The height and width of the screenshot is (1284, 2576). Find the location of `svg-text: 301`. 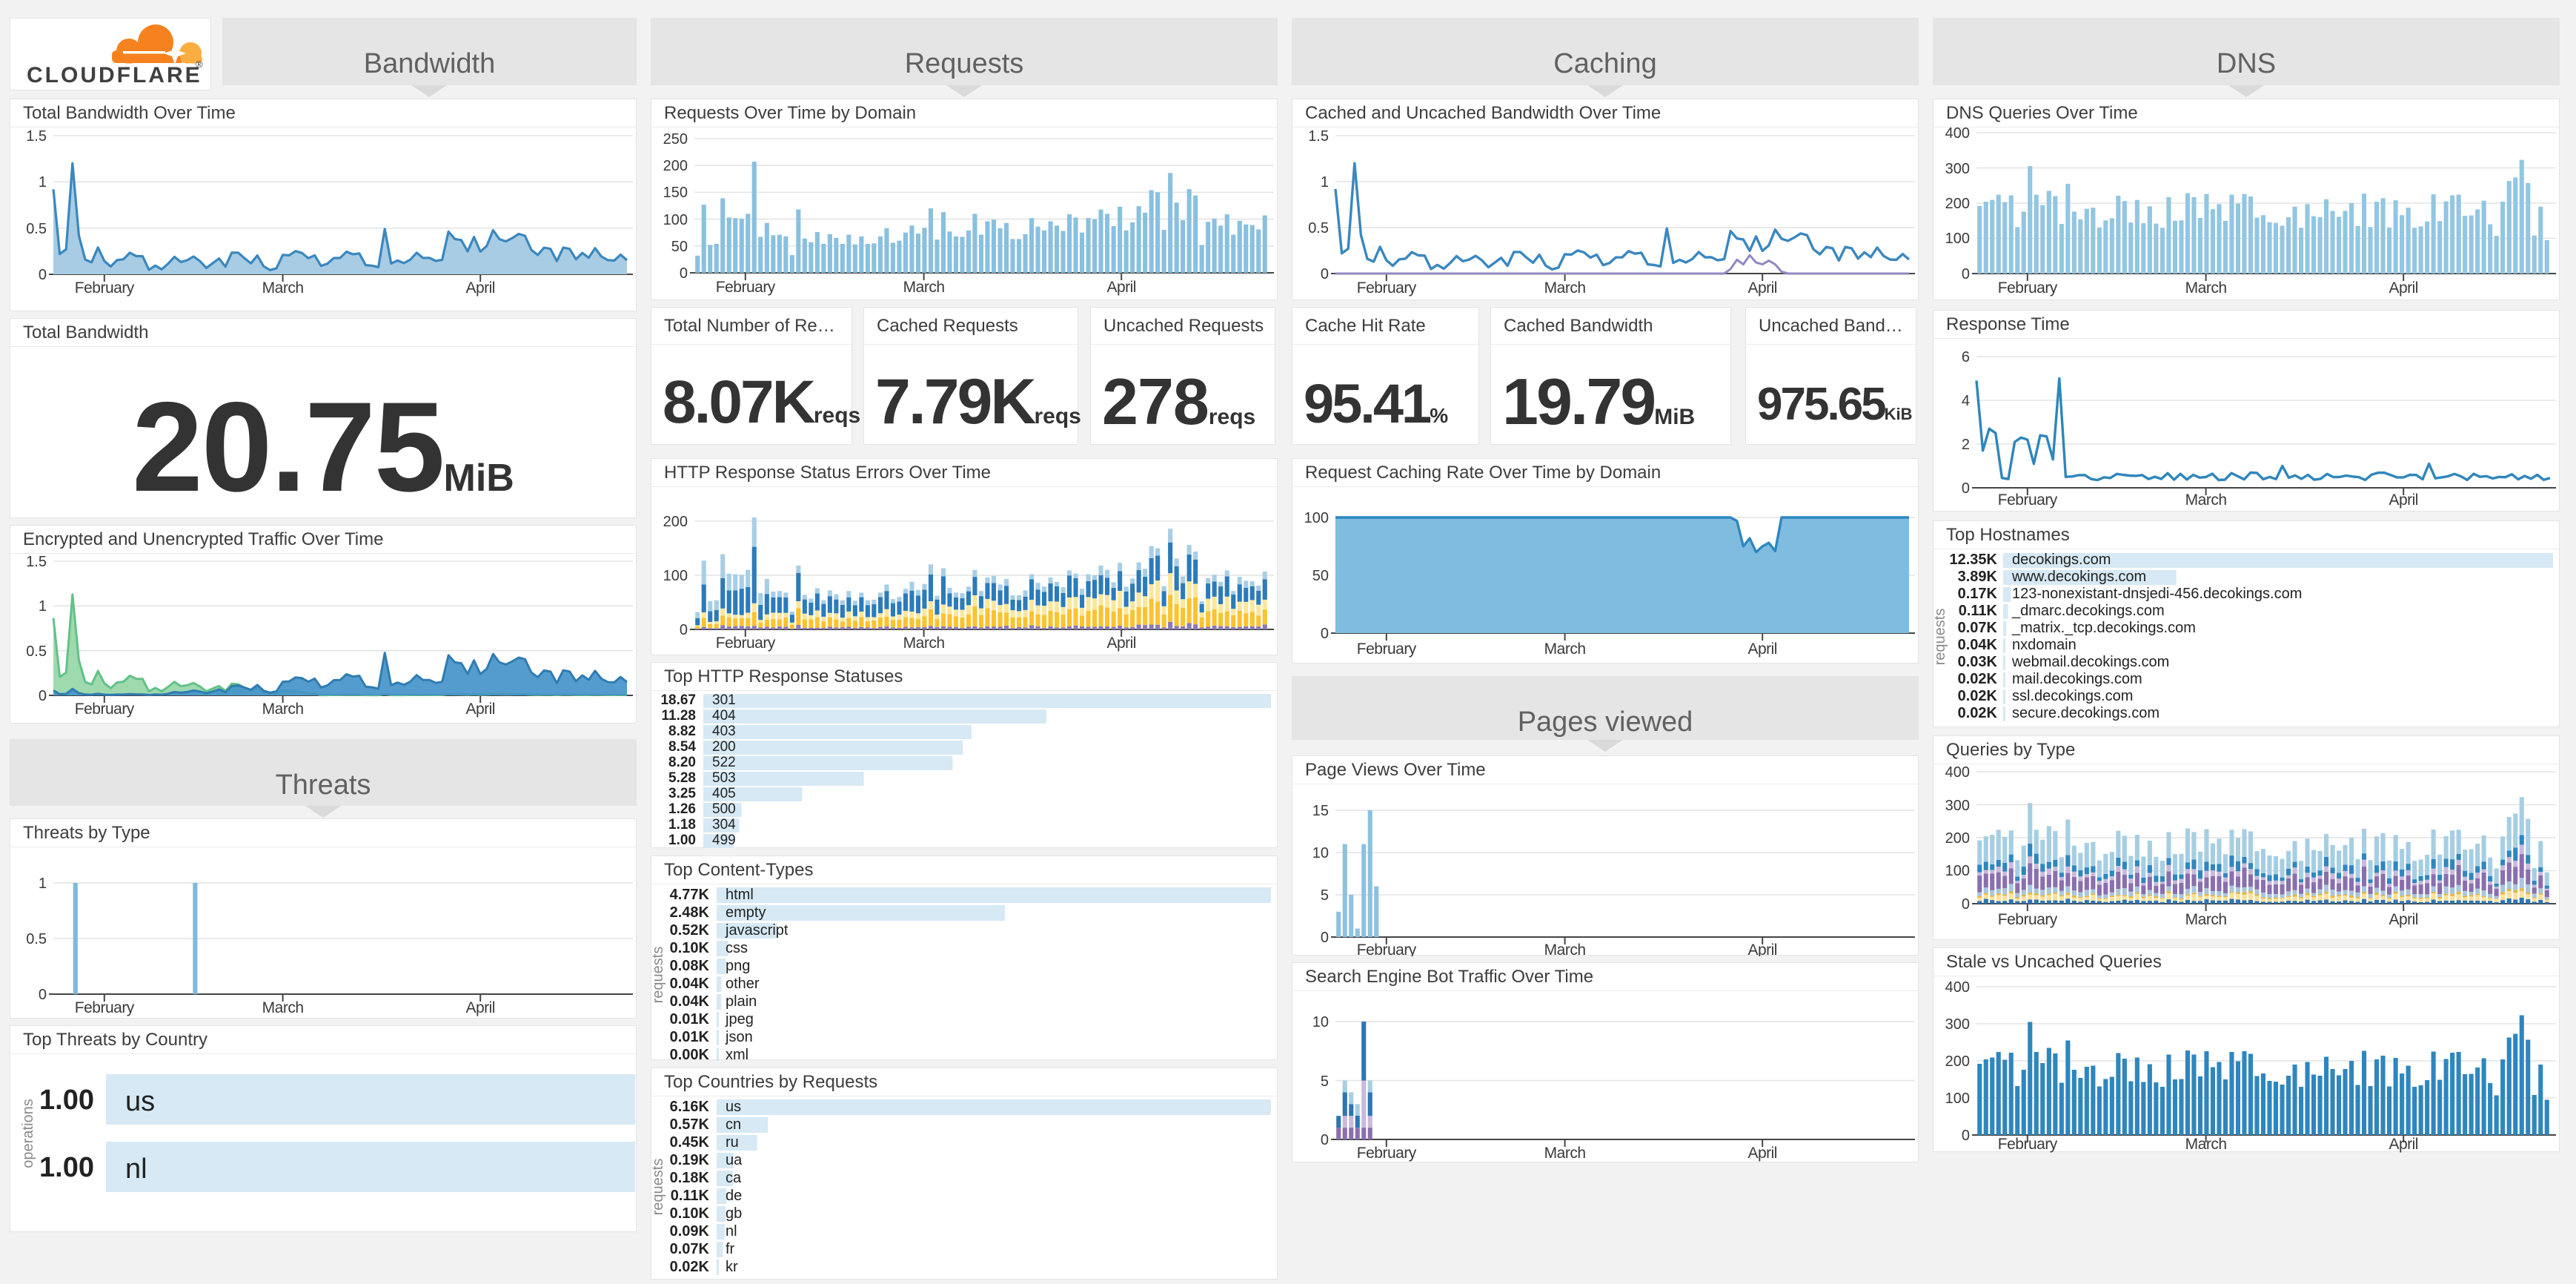

svg-text: 301 is located at coordinates (724, 700).